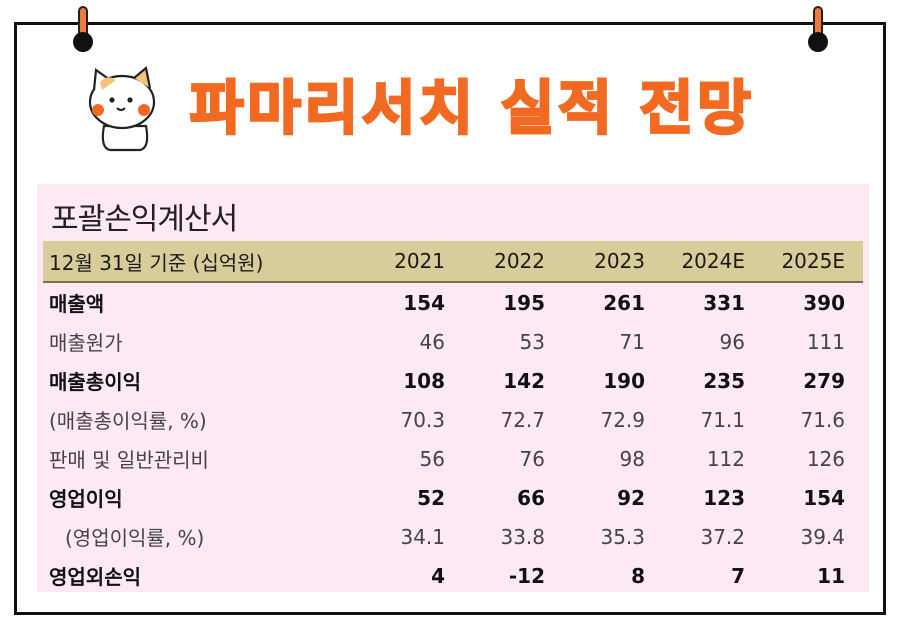 The height and width of the screenshot is (631, 904). What do you see at coordinates (632, 458) in the screenshot?
I see `row-value: 98` at bounding box center [632, 458].